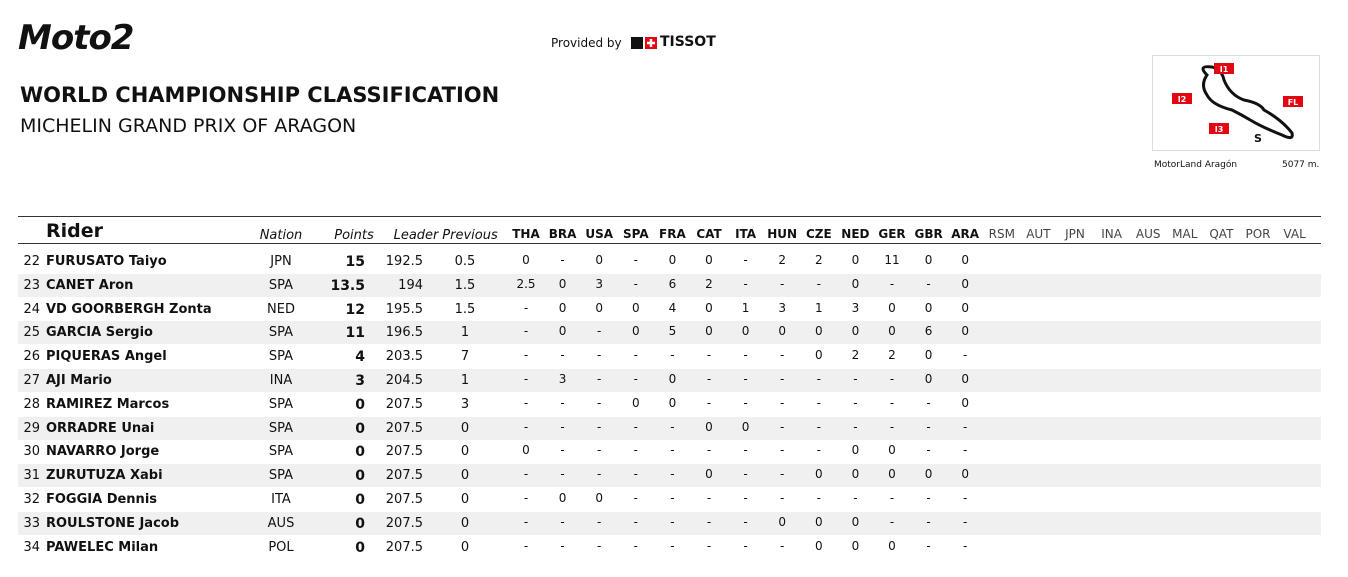  Describe the element at coordinates (129, 309) in the screenshot. I see `rider: VD GOORBERGH Zonta` at that location.